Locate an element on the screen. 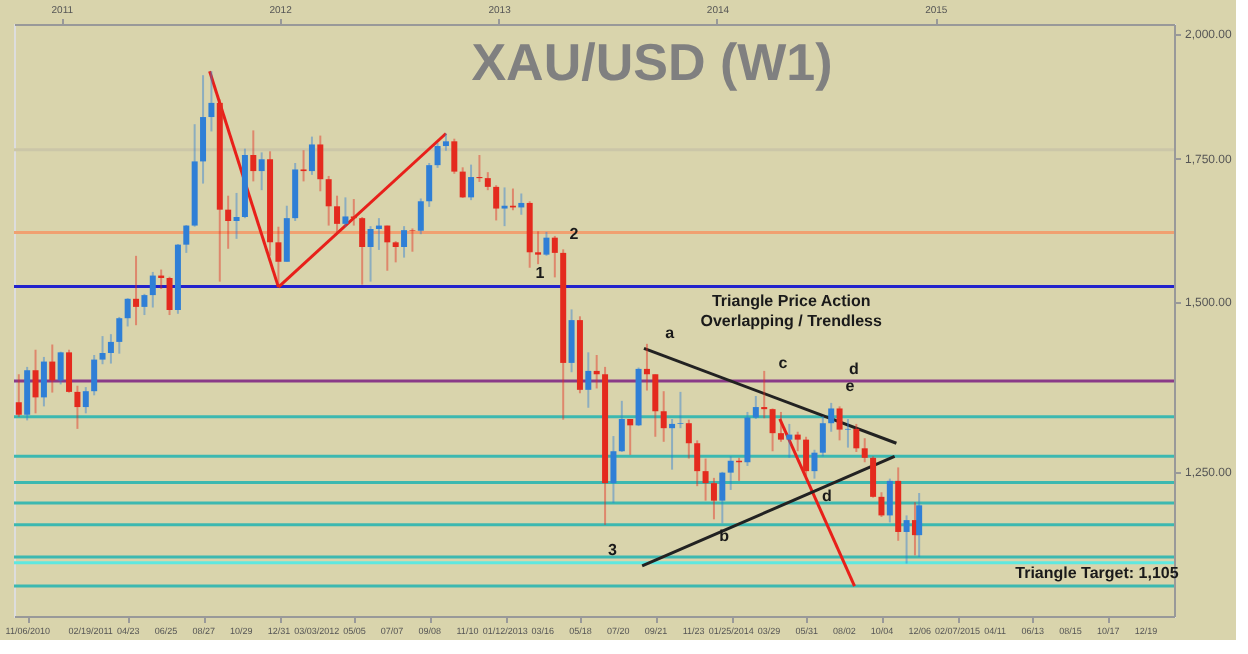  annotation: 3 is located at coordinates (612, 549).